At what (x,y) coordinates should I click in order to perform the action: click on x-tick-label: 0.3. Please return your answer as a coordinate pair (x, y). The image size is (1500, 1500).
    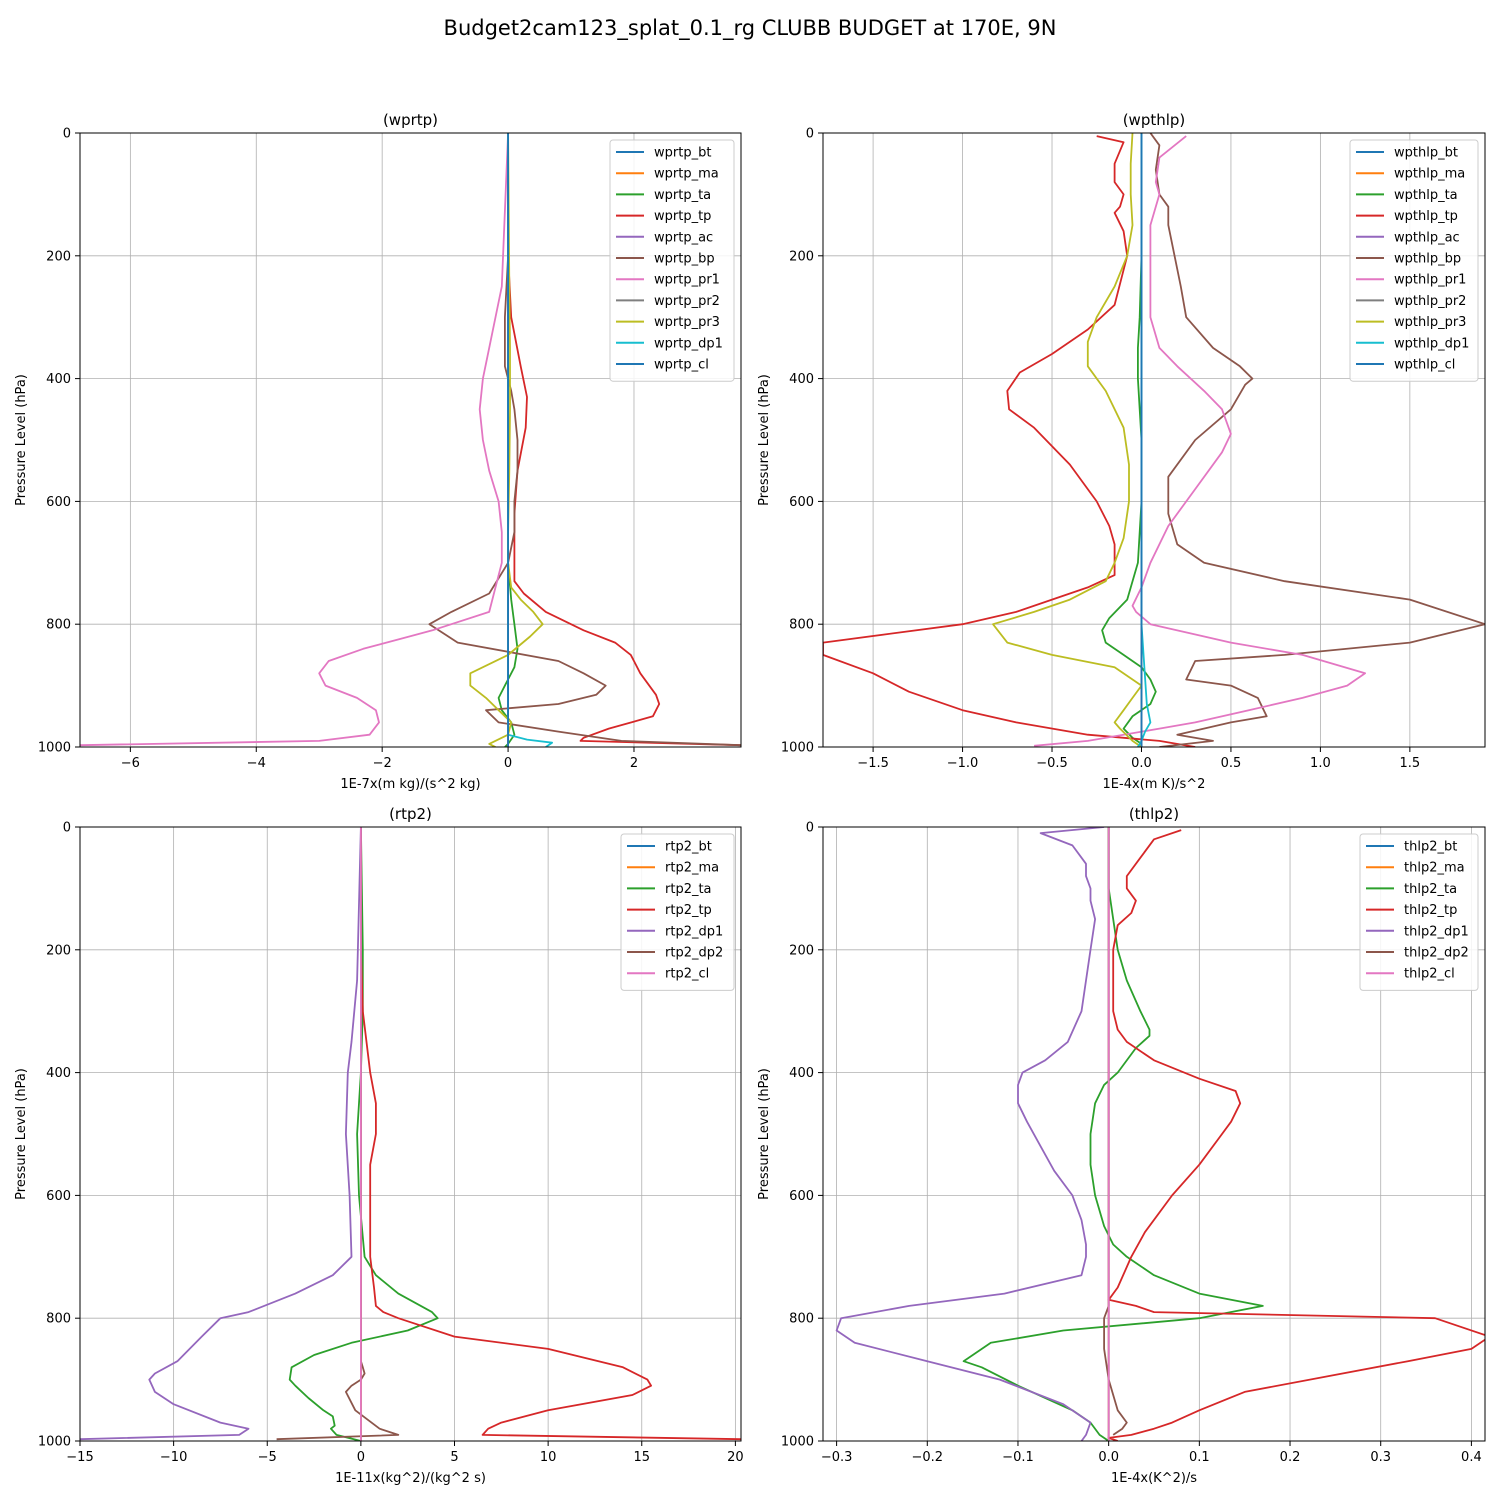
    Looking at the image, I should click on (1380, 1457).